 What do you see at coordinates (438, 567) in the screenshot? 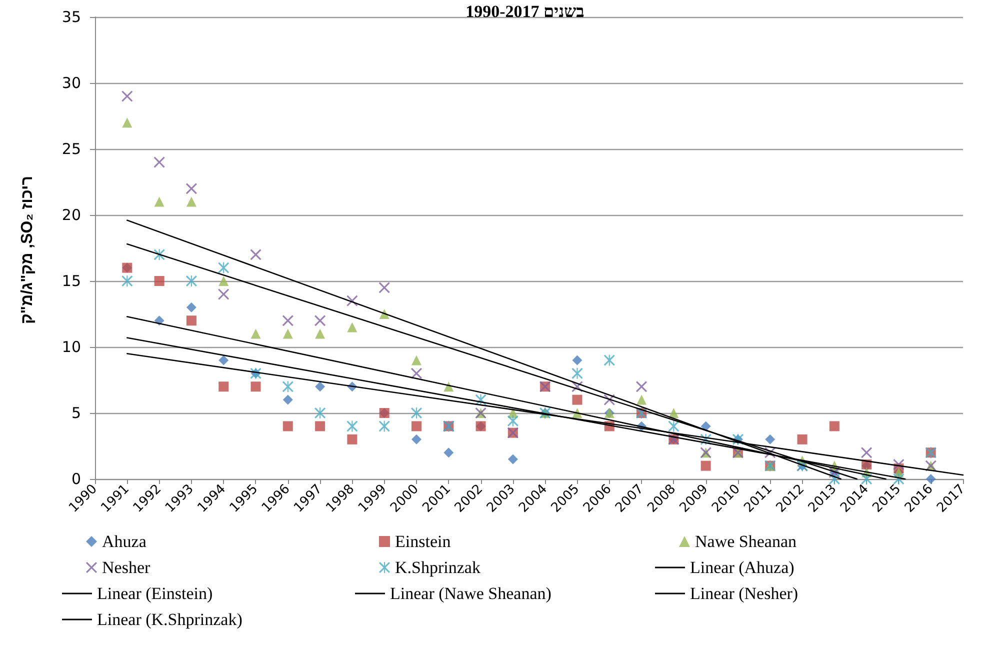
I see `legend-label: K.Shprinzak` at bounding box center [438, 567].